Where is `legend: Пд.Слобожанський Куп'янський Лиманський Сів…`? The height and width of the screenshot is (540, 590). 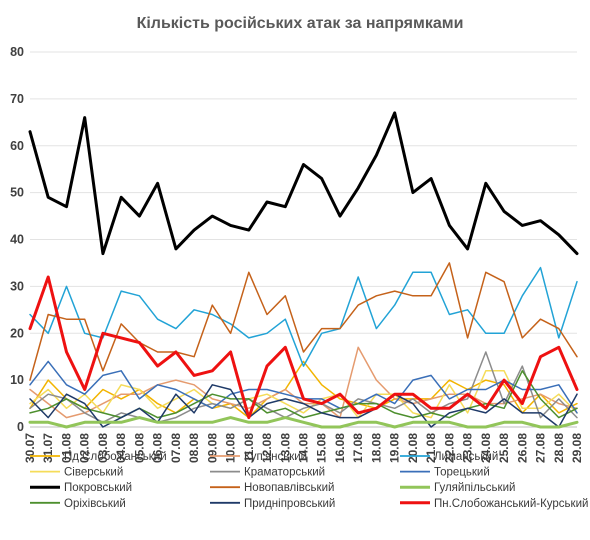
legend: Пд.Слобожанський Куп'янський Лиманський Сів… is located at coordinates (309, 480).